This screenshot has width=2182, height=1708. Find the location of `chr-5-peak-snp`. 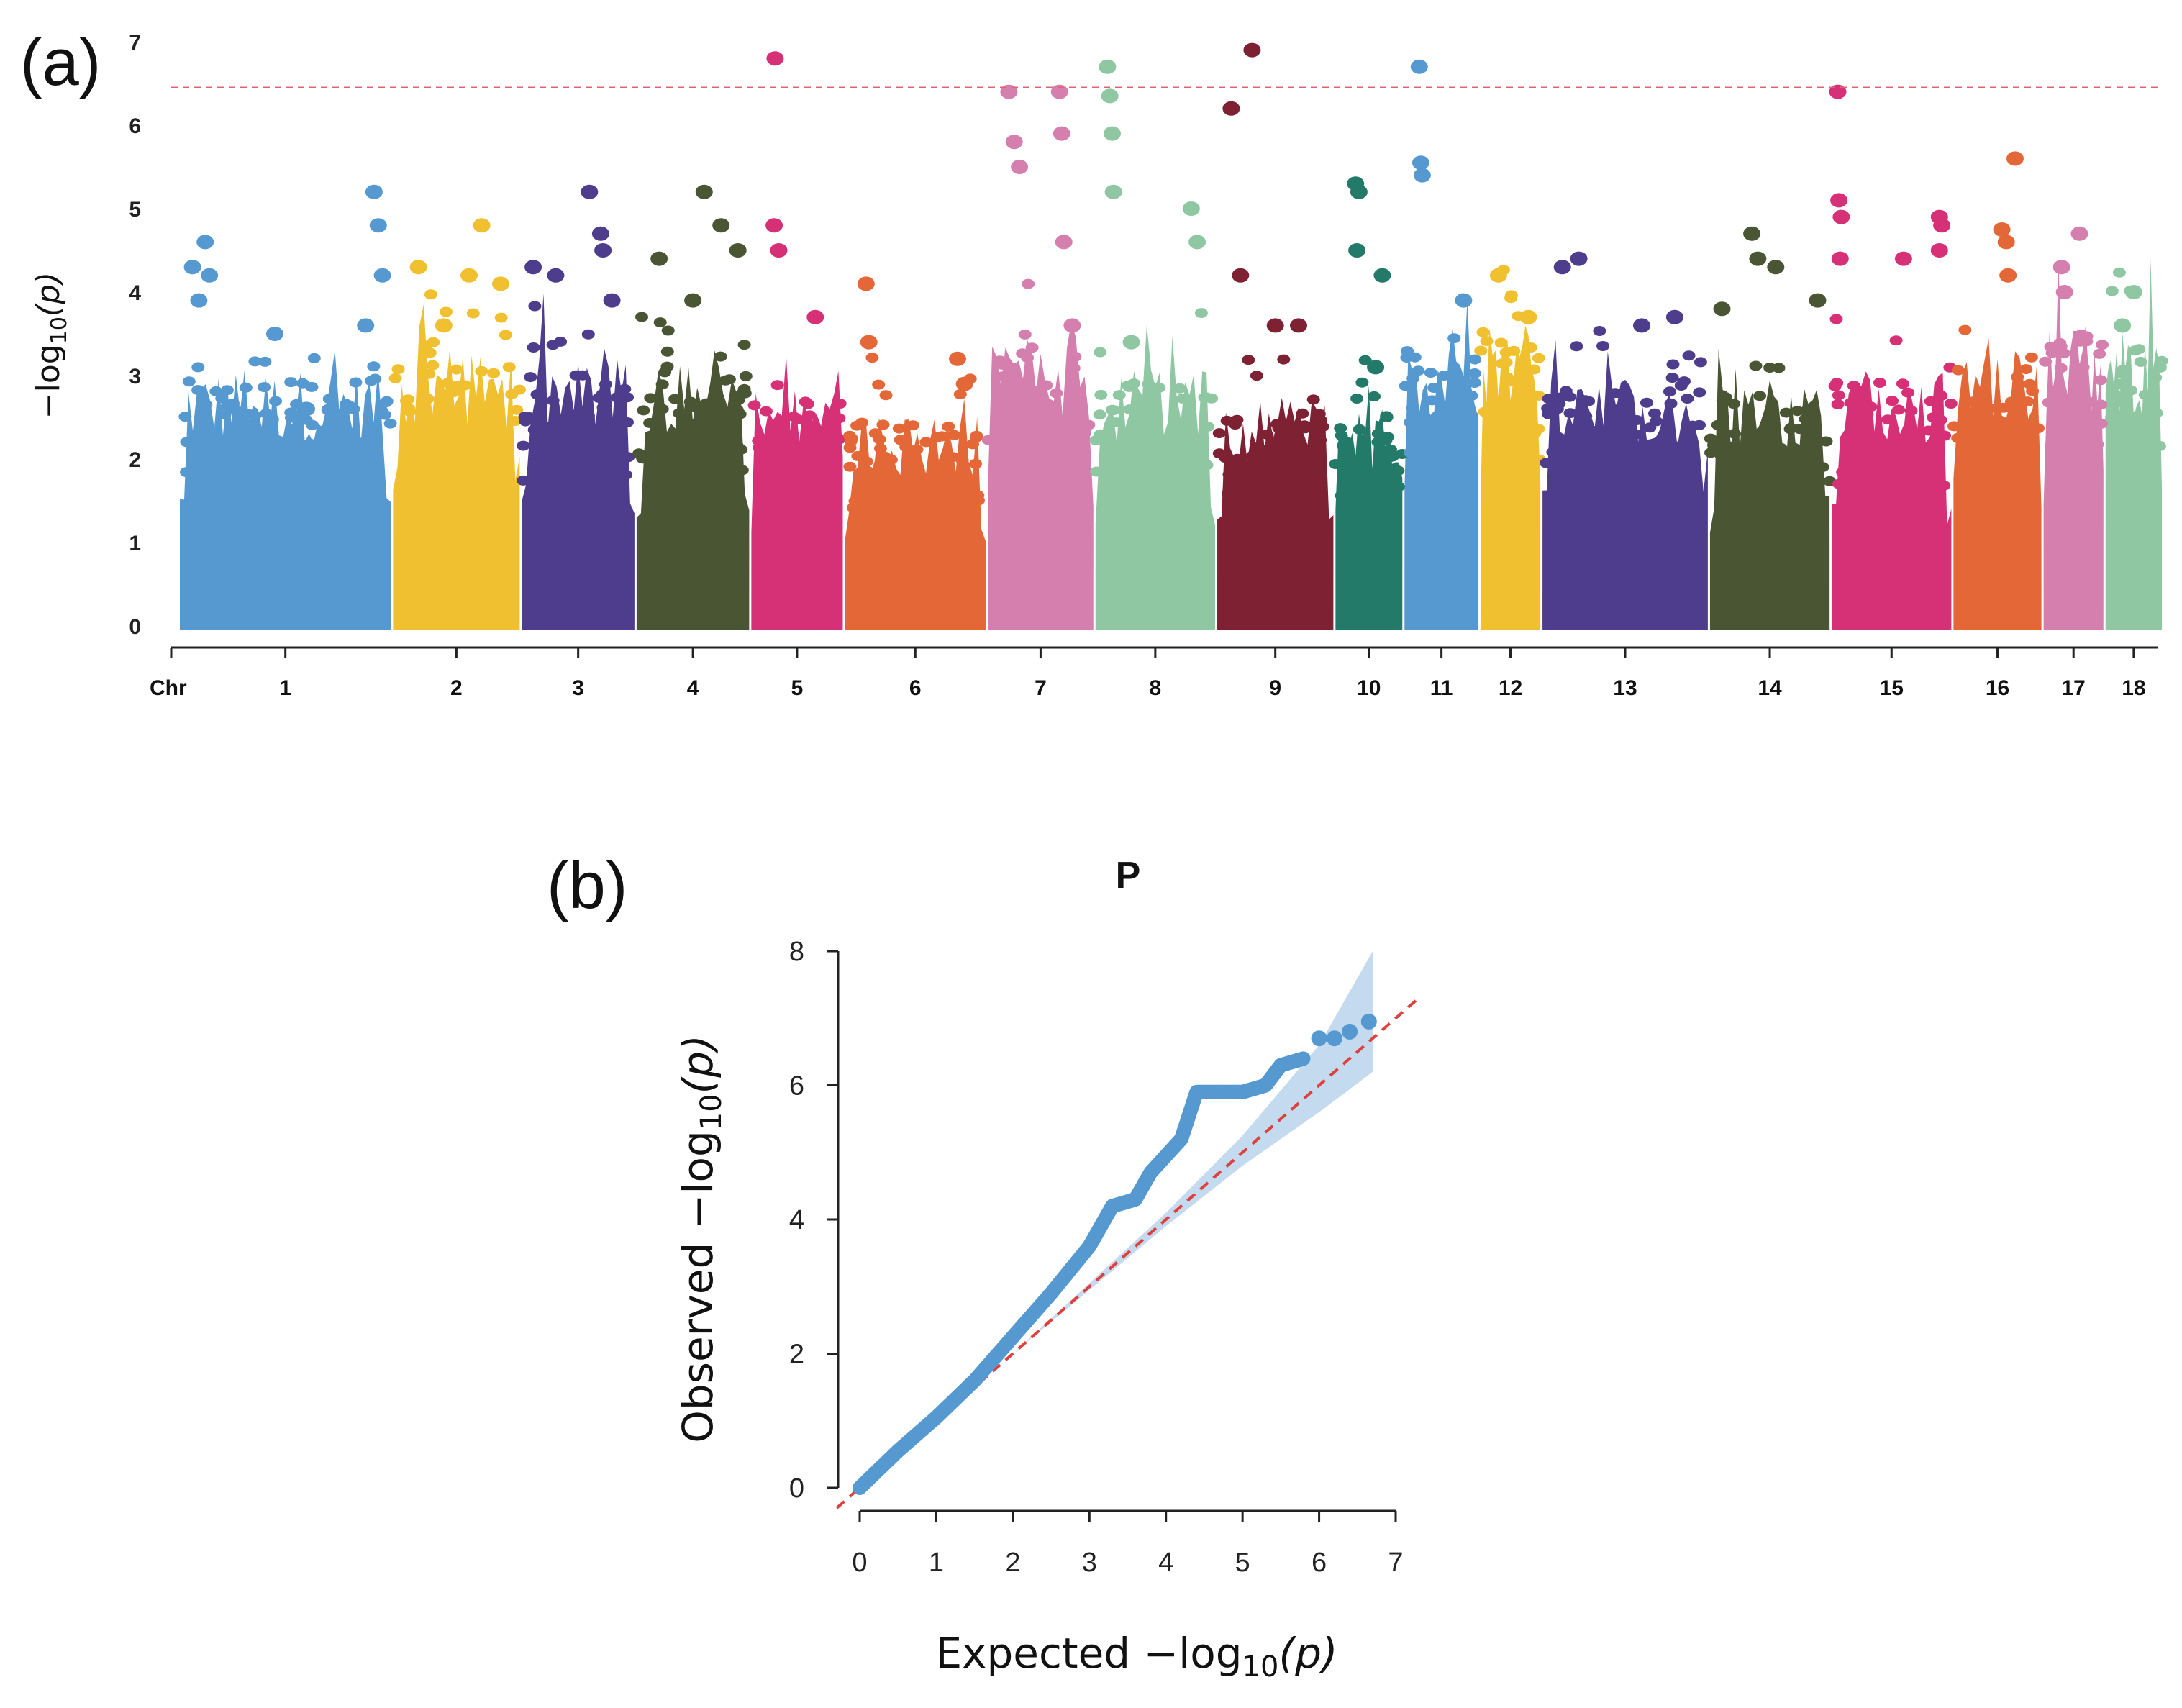

chr-5-peak-snp is located at coordinates (774, 225).